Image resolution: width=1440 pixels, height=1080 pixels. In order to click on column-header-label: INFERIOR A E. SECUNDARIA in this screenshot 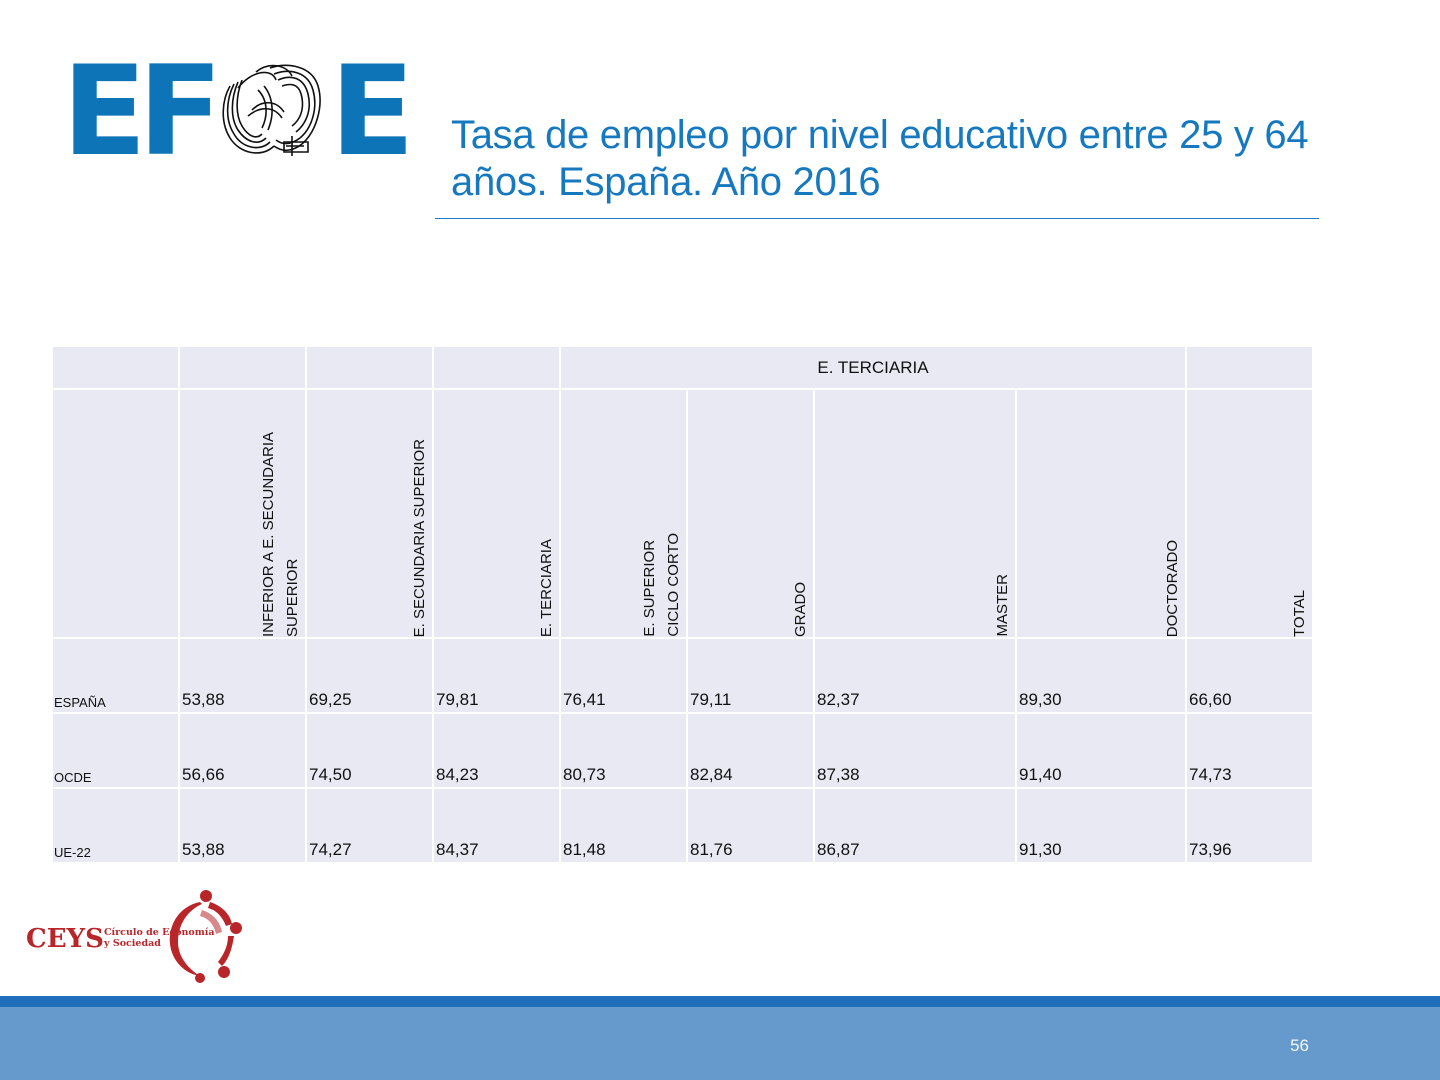, I will do `click(268, 534)`.